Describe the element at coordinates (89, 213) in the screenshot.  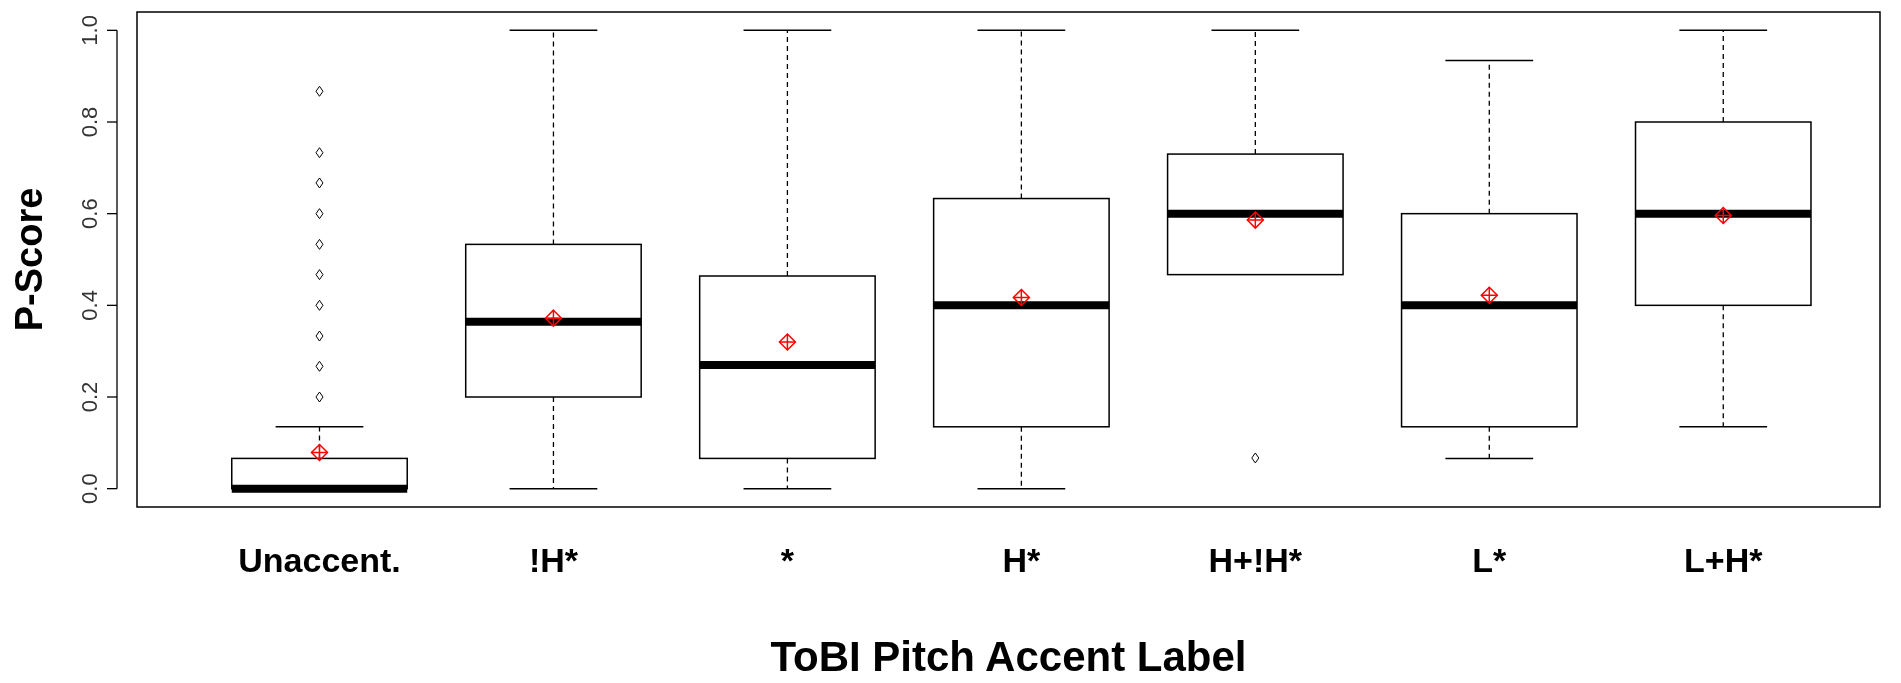
I see `y-tick-label: 0.6` at that location.